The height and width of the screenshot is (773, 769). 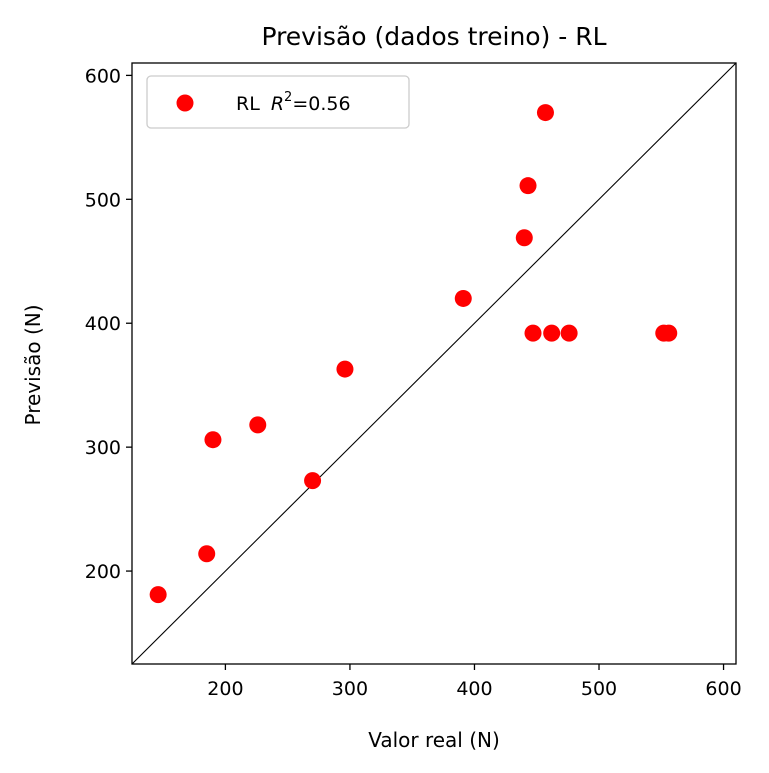 I want to click on legend-r2-value: 0.56, so click(x=329, y=104).